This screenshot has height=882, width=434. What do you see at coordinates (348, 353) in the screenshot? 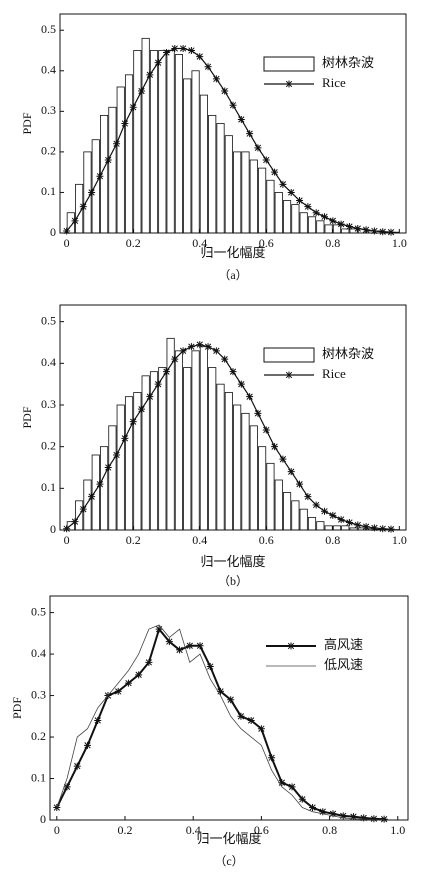
I see `legend-label: 树林杂波` at bounding box center [348, 353].